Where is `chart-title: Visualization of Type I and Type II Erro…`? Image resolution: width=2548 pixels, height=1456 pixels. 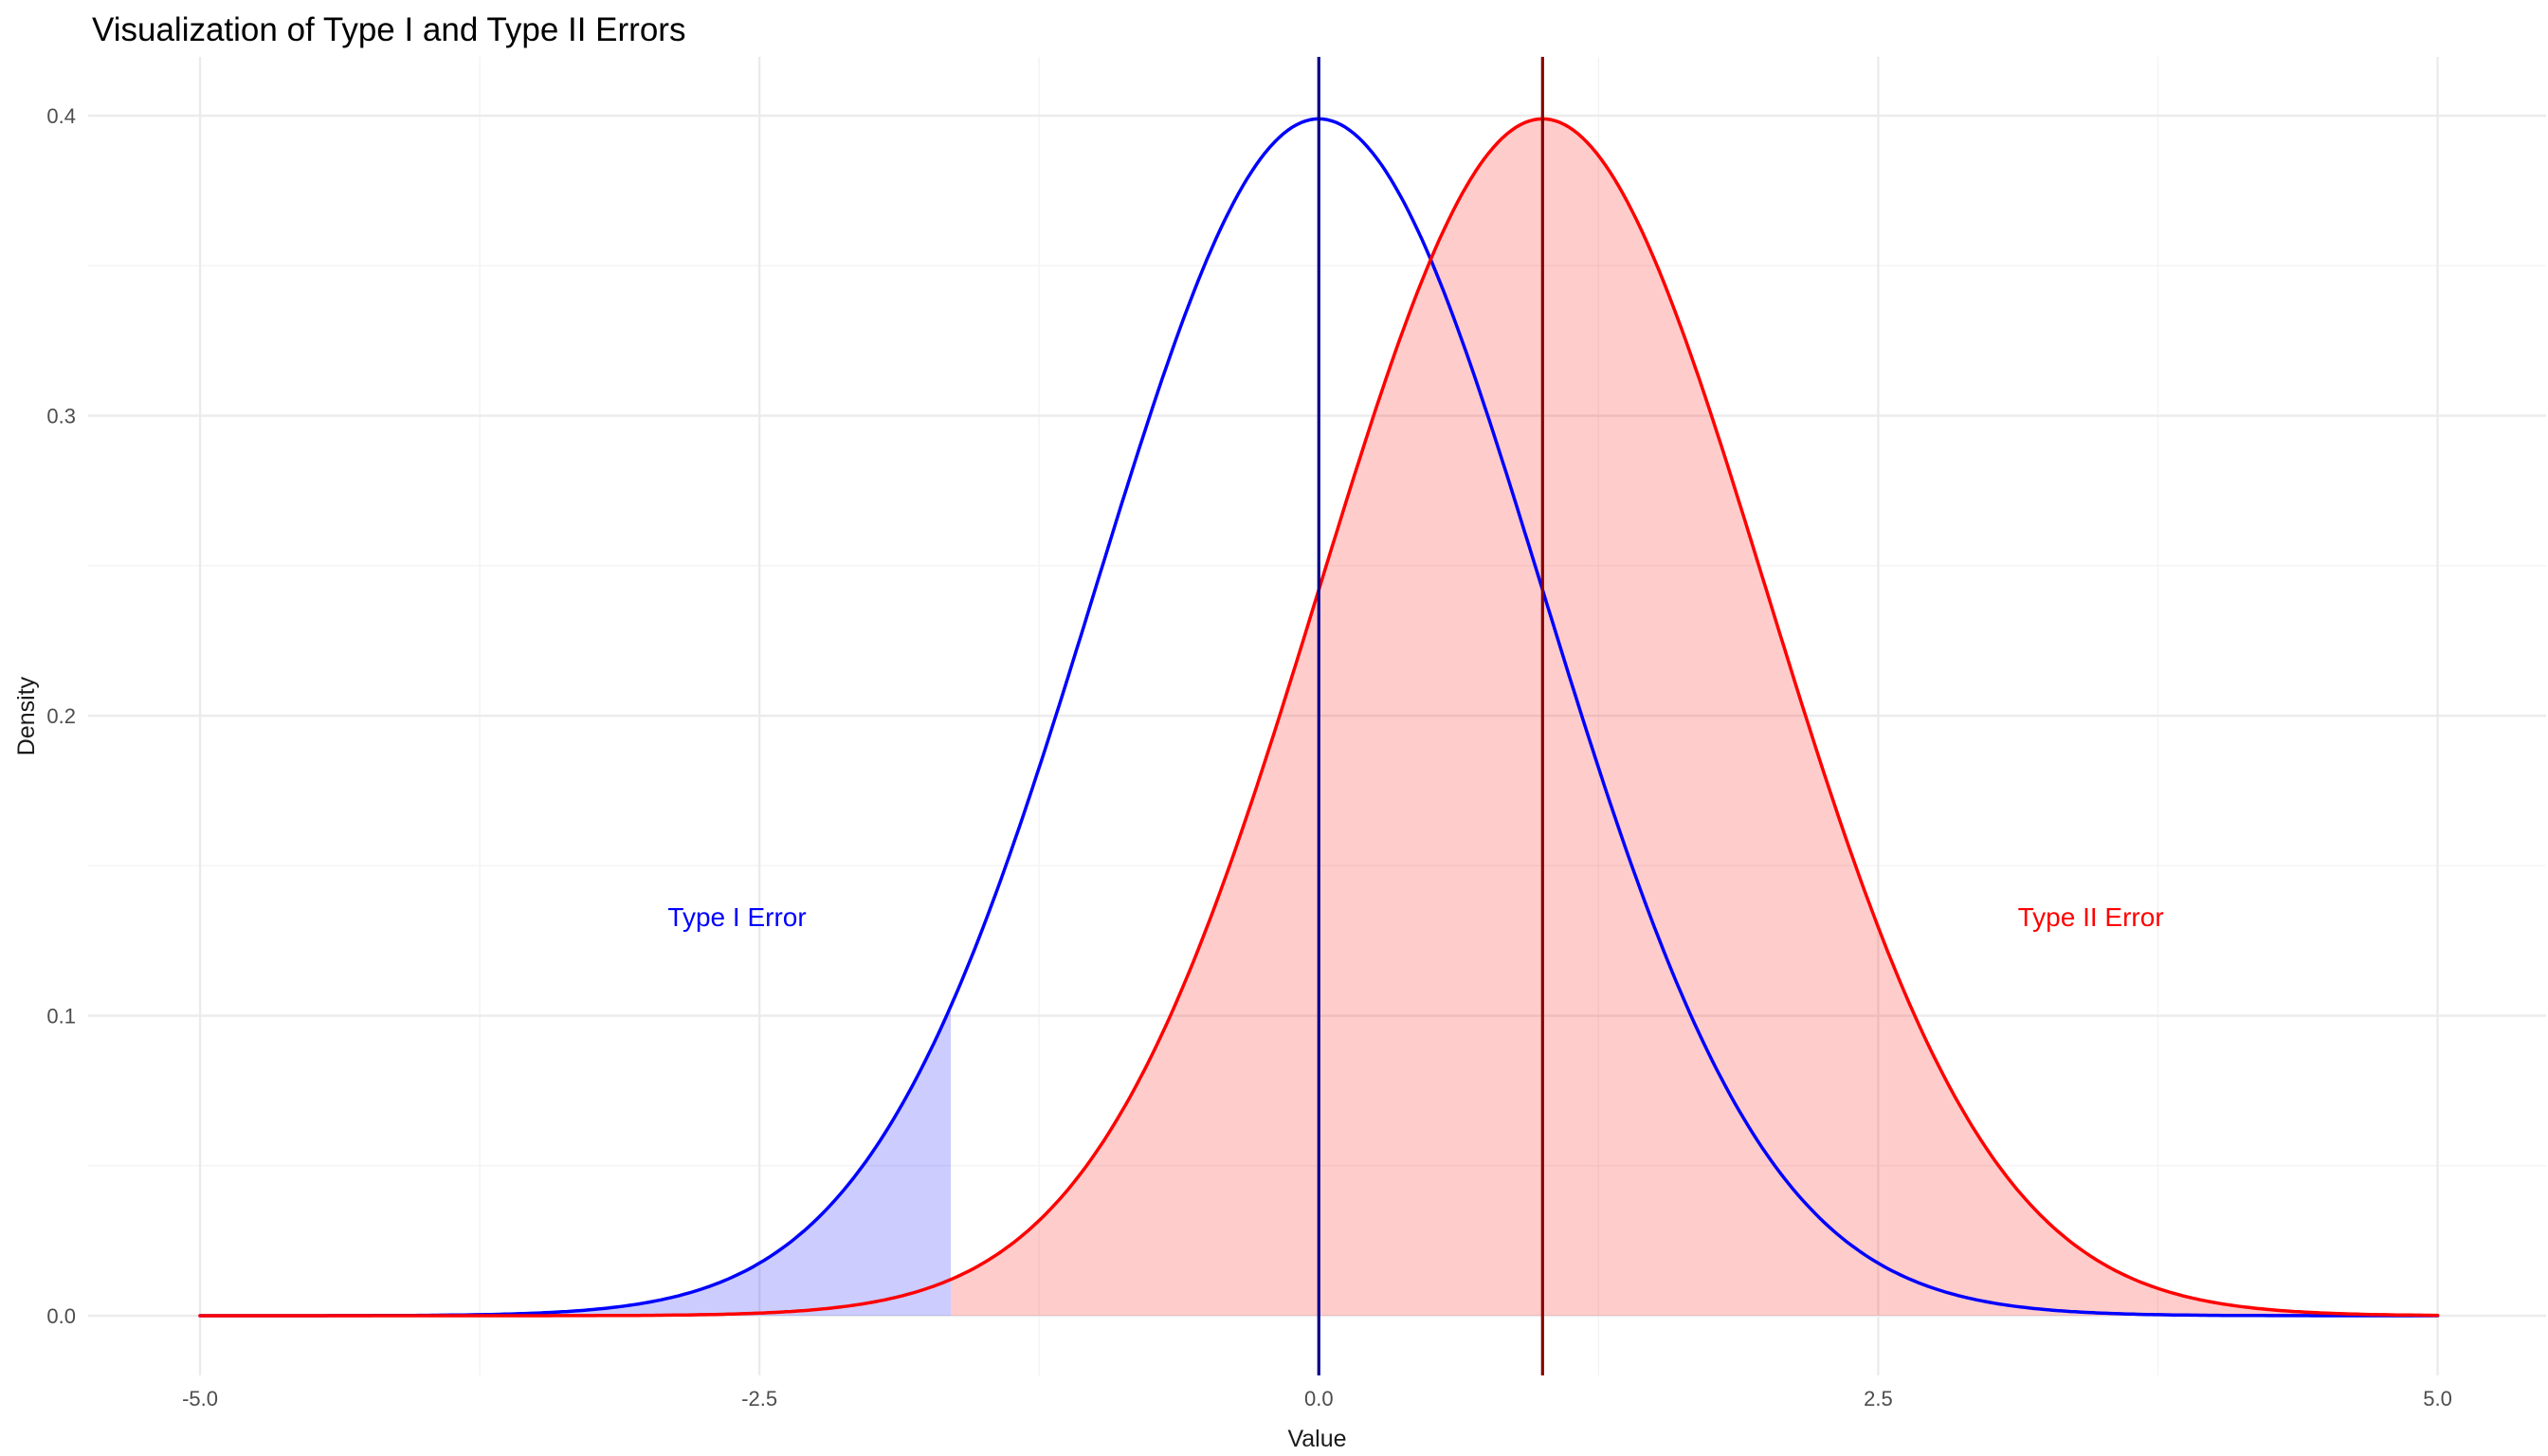
chart-title: Visualization of Type I and Type II Erro… is located at coordinates (389, 29).